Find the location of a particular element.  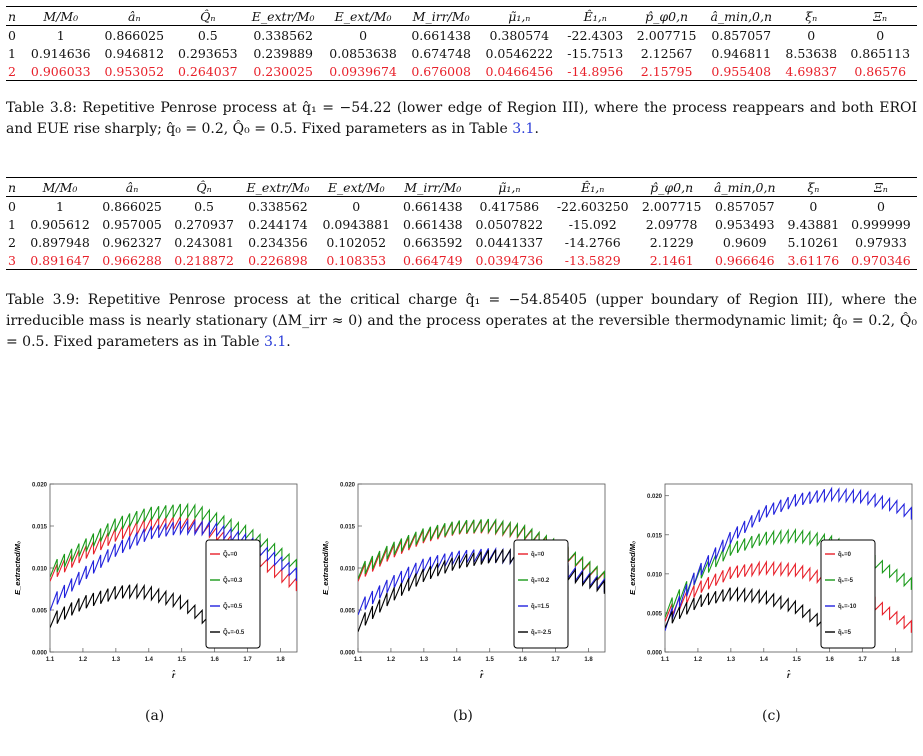

table-cell: 4.69837 is located at coordinates (811, 71).